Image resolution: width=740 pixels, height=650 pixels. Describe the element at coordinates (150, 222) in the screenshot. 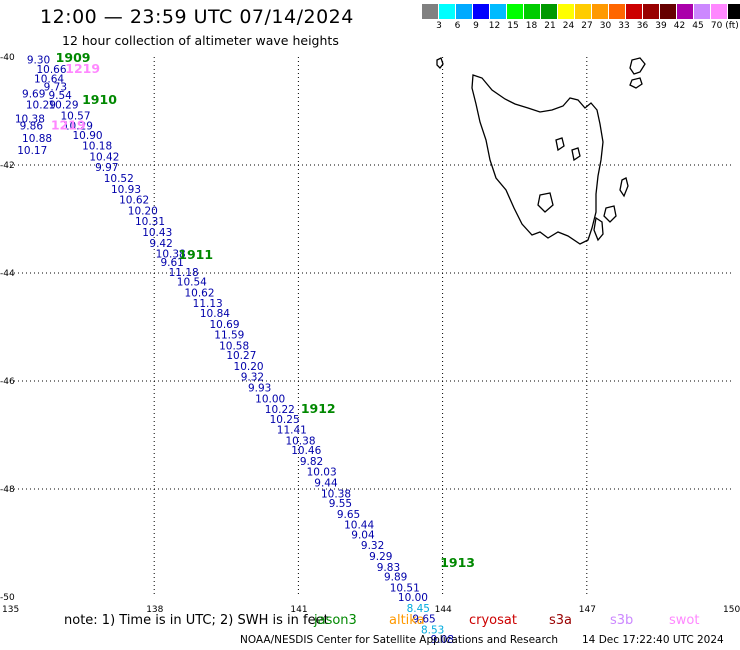

I see `wave-height-value: 10.31` at that location.